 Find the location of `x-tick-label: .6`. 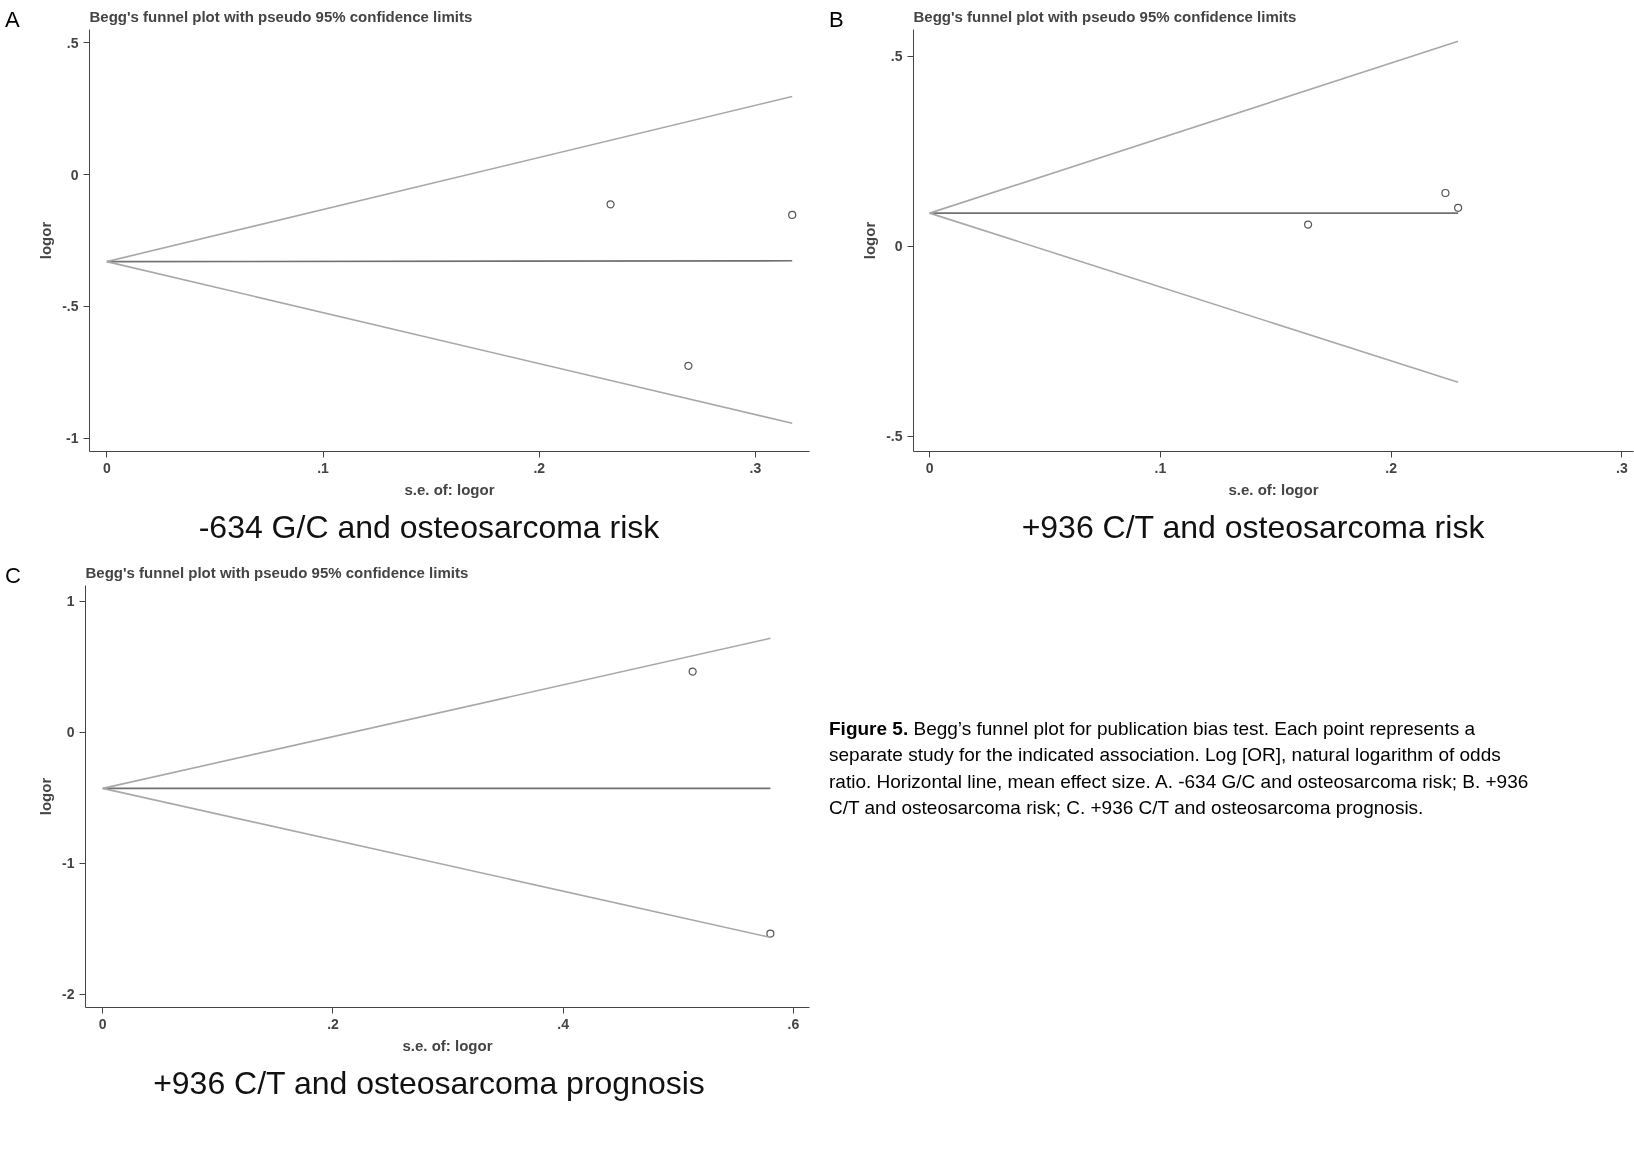

x-tick-label: .6 is located at coordinates (793, 1023).